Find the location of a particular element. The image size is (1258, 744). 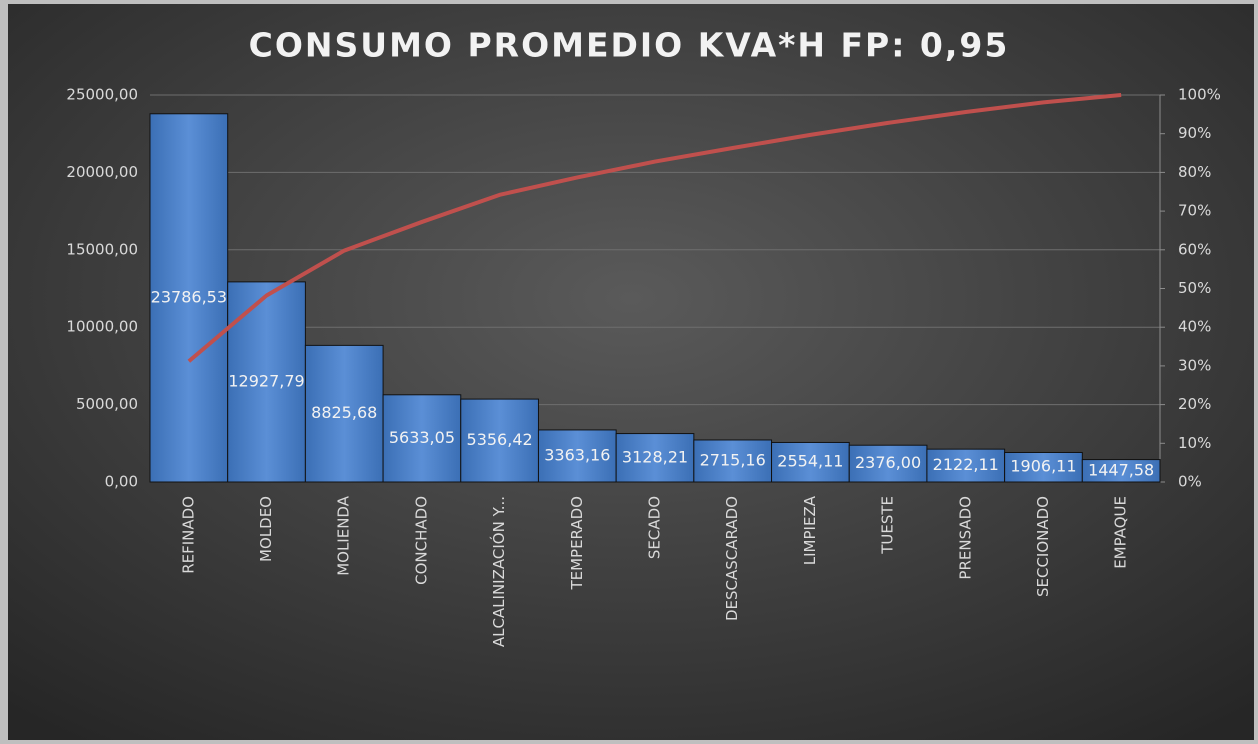

y2-tick-label: 0% is located at coordinates (1190, 482).